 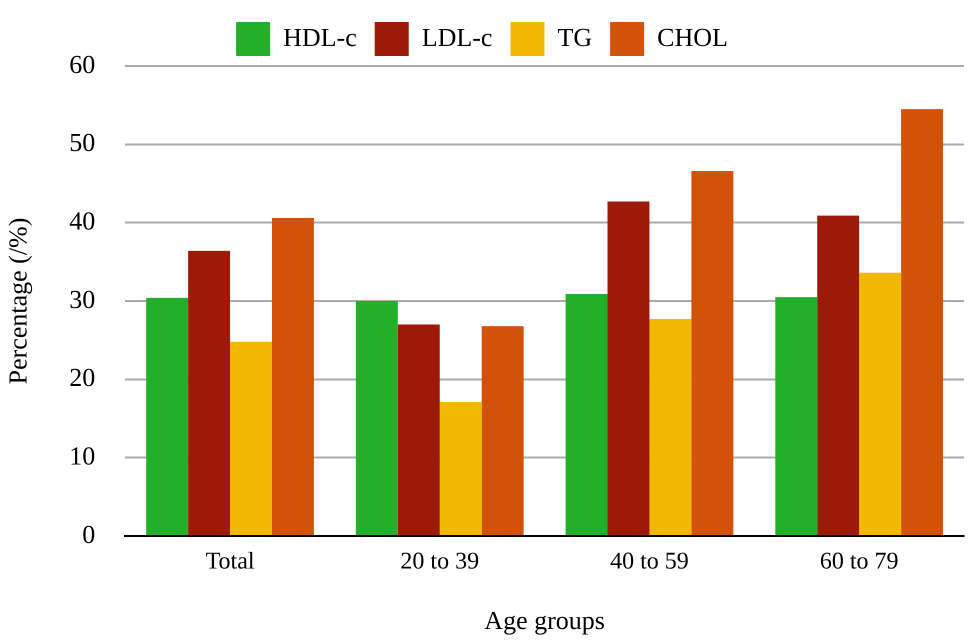 I want to click on legend-label: LDL-c, so click(x=457, y=37).